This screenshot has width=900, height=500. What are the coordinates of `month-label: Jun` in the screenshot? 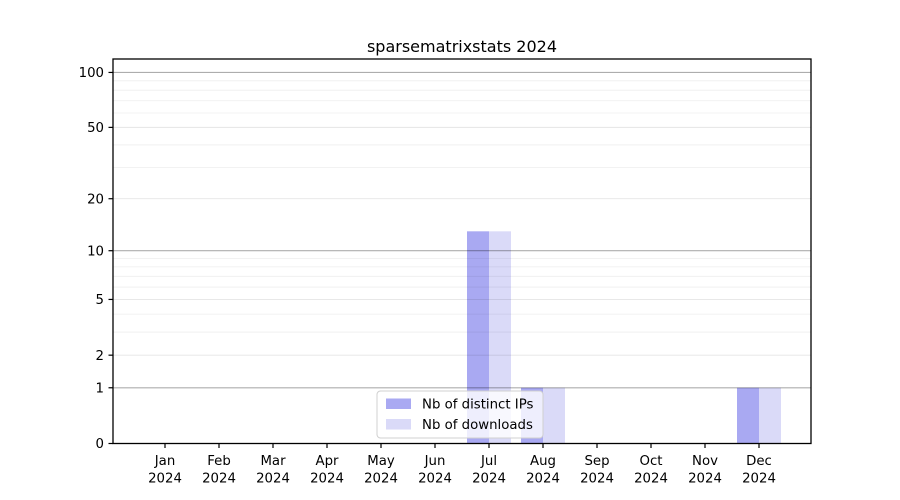 It's located at (435, 461).